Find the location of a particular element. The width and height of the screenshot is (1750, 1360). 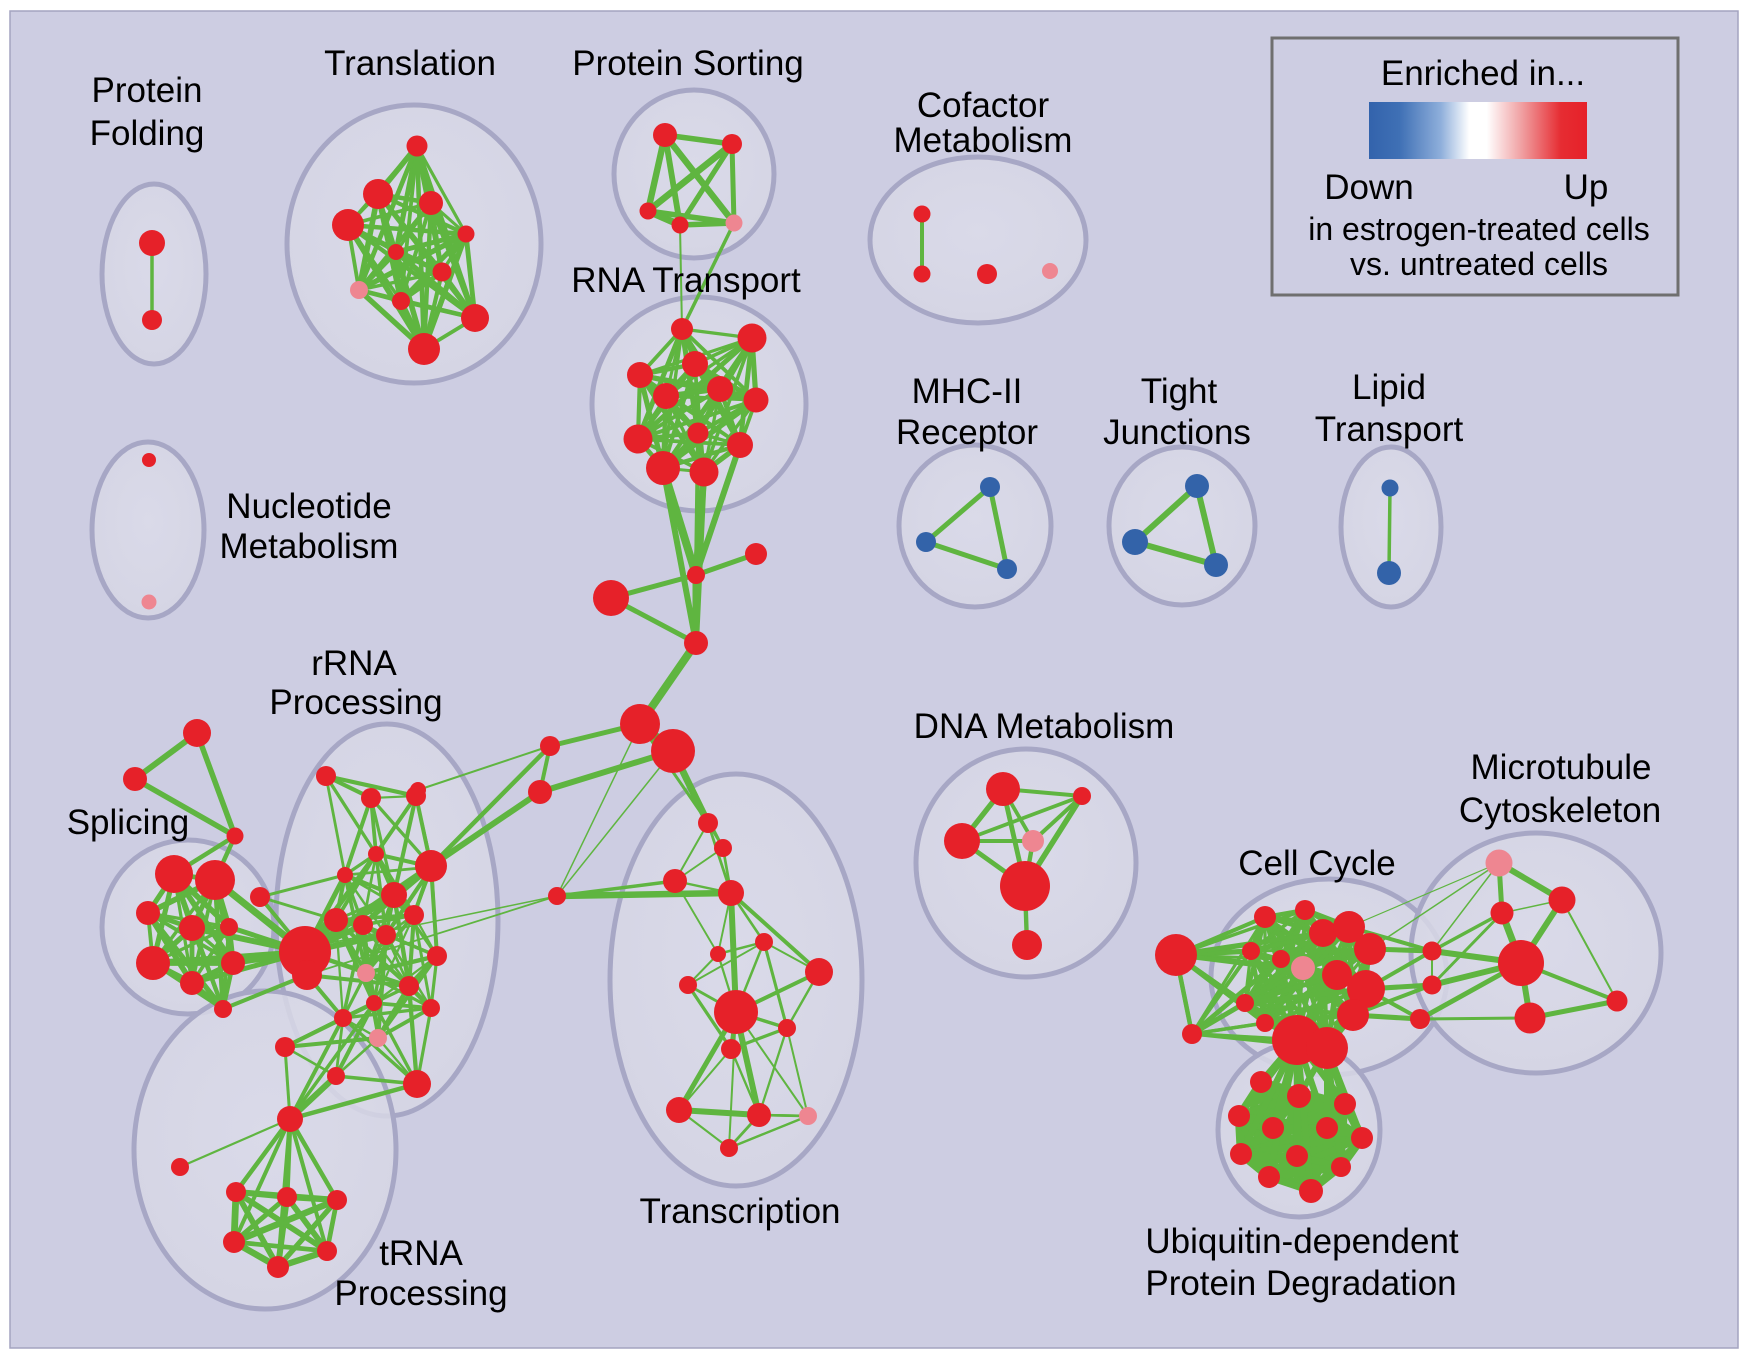

svg-text: Nucleotide is located at coordinates (308, 506).